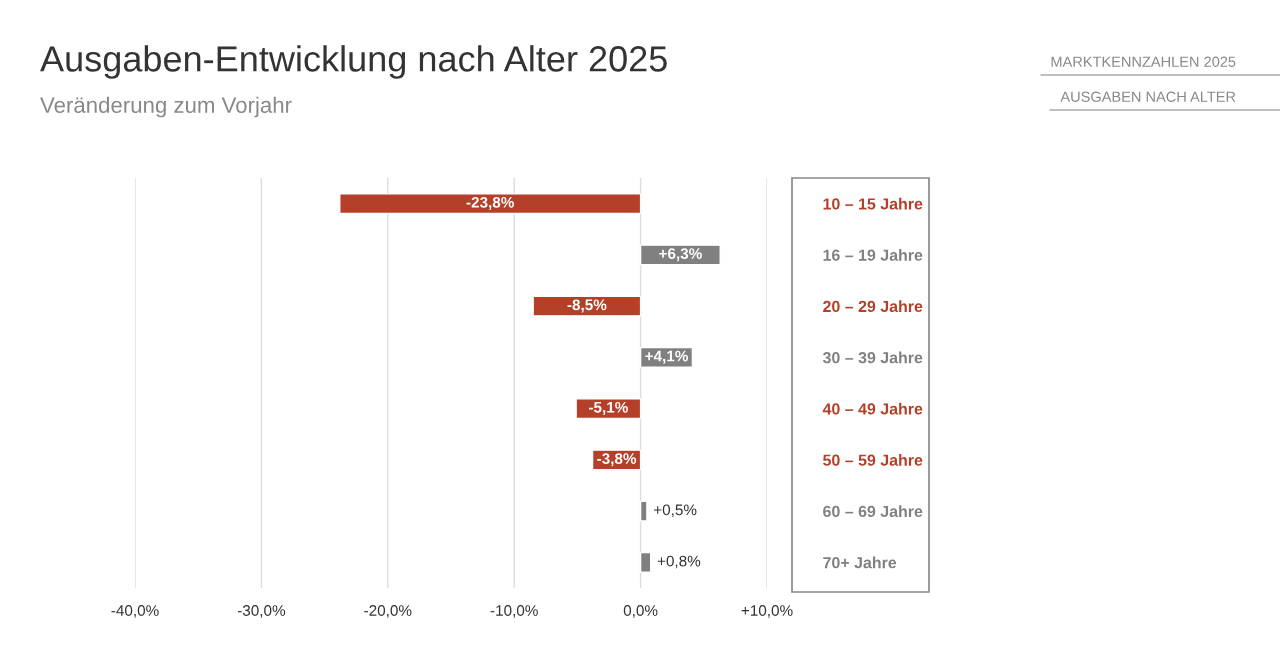 Image resolution: width=1280 pixels, height=654 pixels. I want to click on text: AUSGABEN NACH ALTER, so click(1148, 96).